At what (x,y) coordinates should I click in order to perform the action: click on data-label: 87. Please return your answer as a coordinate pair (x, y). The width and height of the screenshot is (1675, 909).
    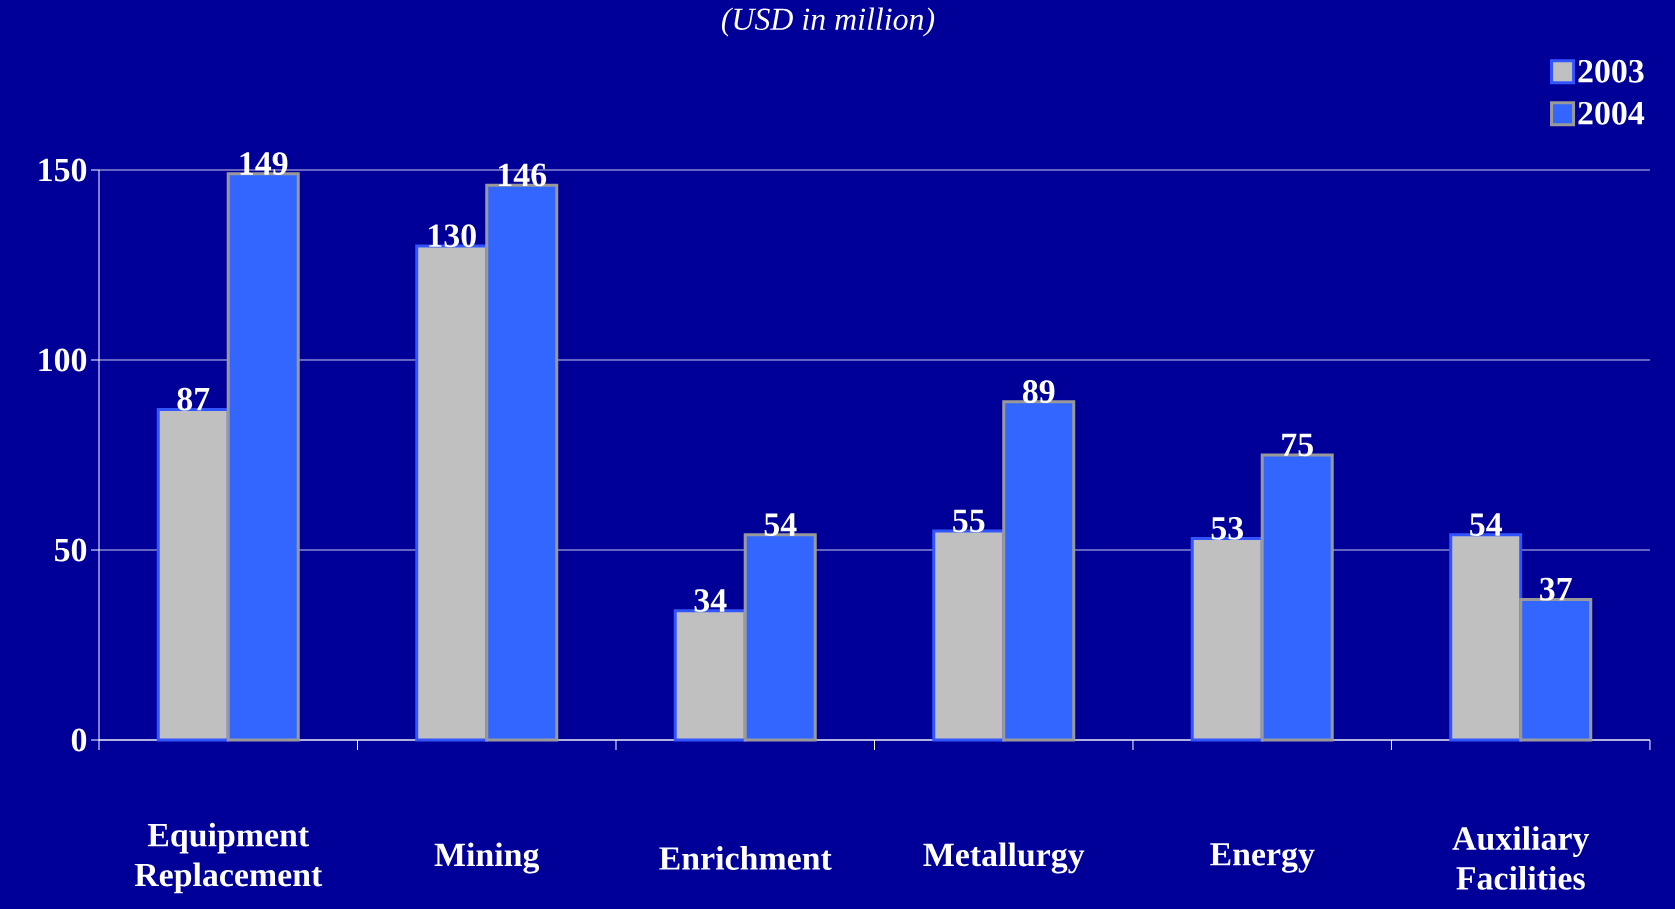
    Looking at the image, I should click on (193, 399).